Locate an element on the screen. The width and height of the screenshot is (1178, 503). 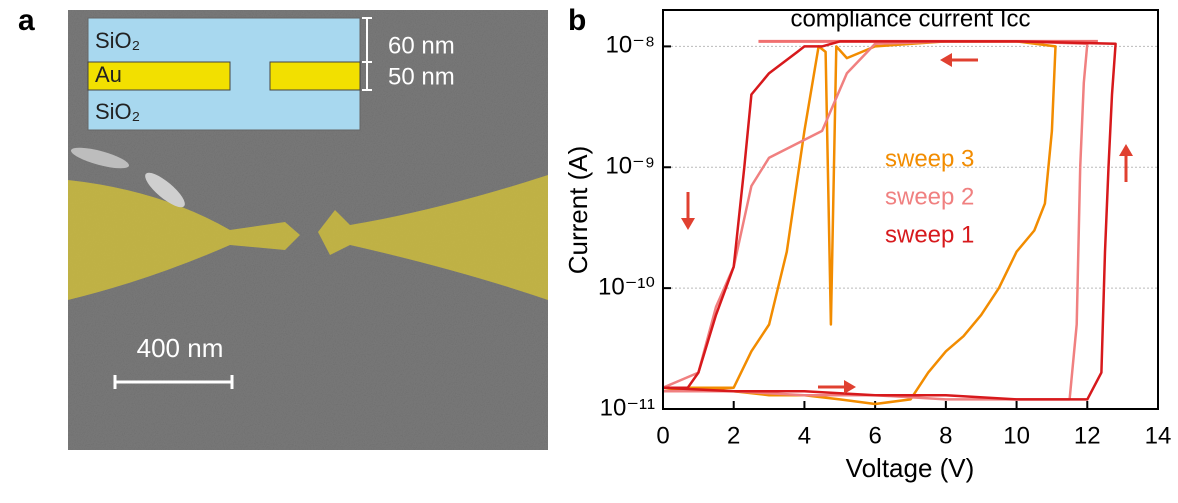
thickness-label: 50 nm is located at coordinates (421, 76).